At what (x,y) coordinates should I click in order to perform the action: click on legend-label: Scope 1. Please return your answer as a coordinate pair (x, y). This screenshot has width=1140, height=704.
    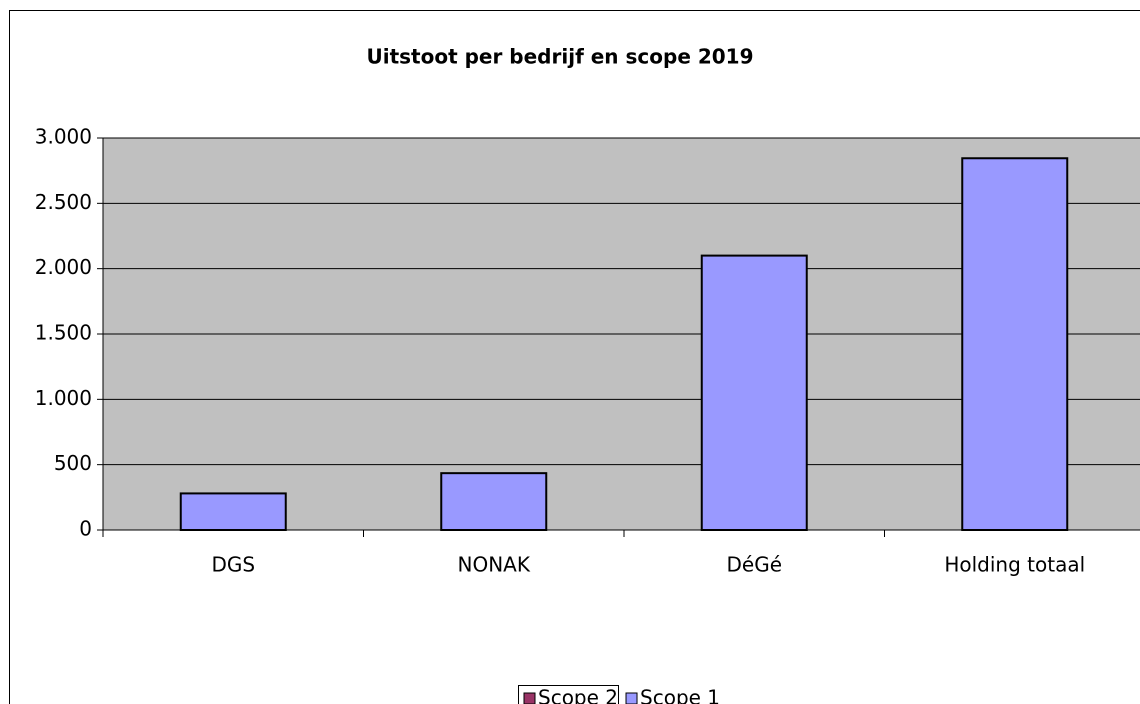
    Looking at the image, I should click on (680, 695).